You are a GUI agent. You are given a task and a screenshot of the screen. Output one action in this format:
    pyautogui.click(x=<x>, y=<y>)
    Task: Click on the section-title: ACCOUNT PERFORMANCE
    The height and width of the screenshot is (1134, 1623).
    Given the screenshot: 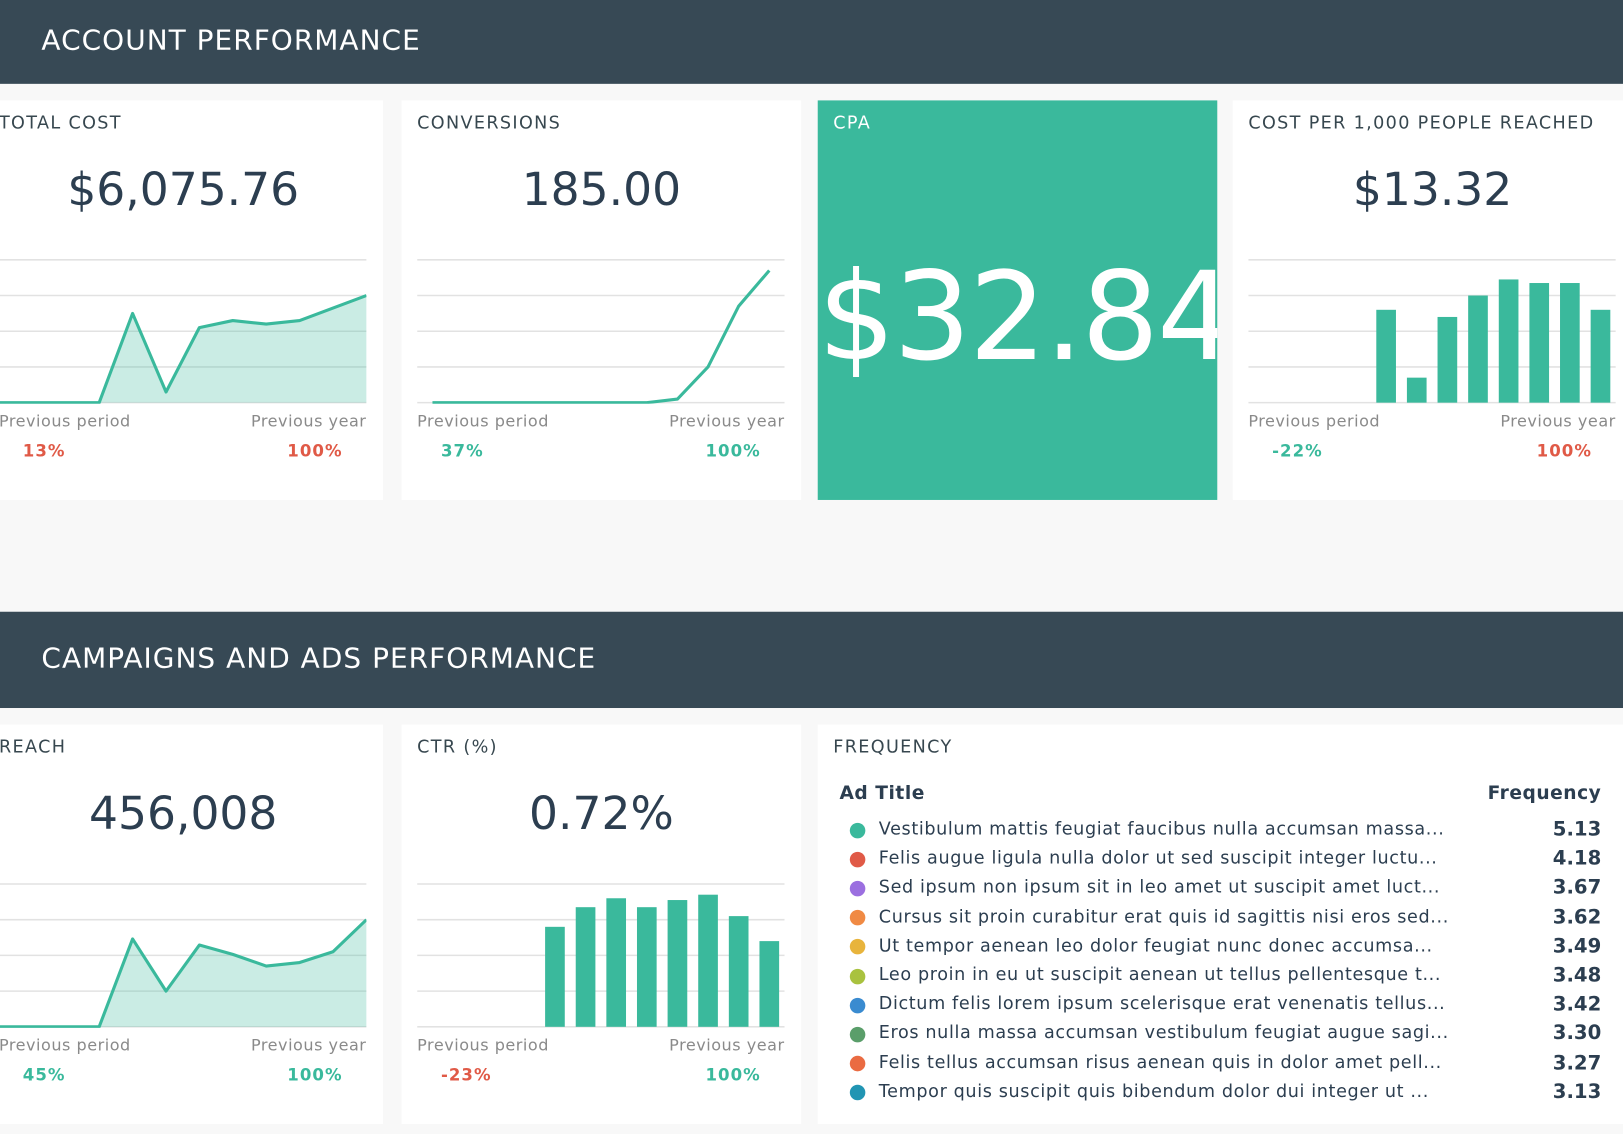 What is the action you would take?
    pyautogui.click(x=231, y=40)
    